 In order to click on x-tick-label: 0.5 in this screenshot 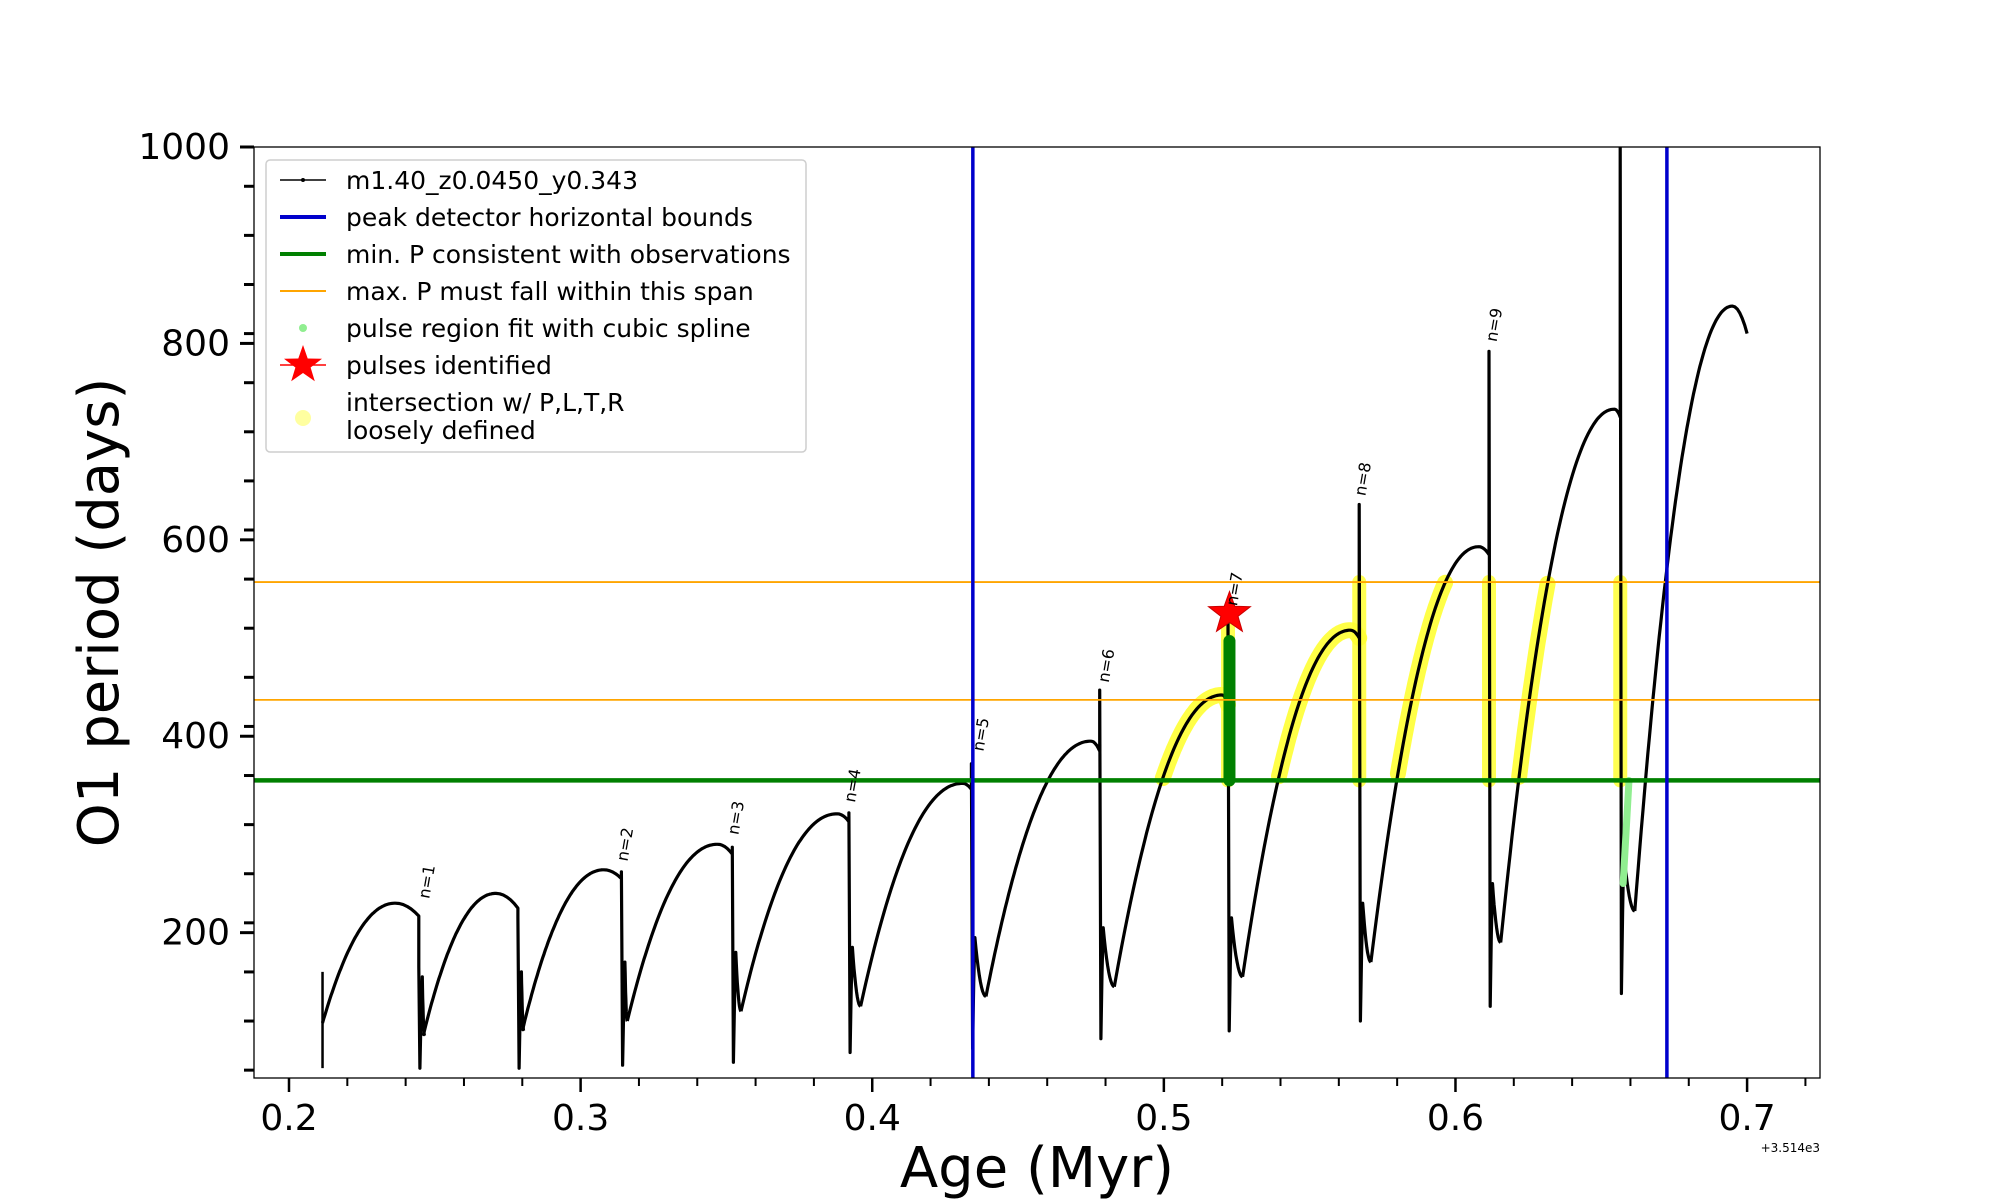, I will do `click(1163, 1118)`.